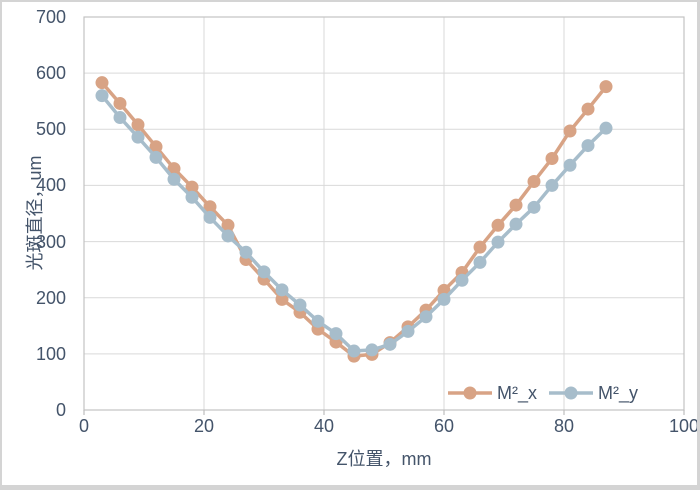  Describe the element at coordinates (50, 185) in the screenshot. I see `y-tick-label: 400` at that location.